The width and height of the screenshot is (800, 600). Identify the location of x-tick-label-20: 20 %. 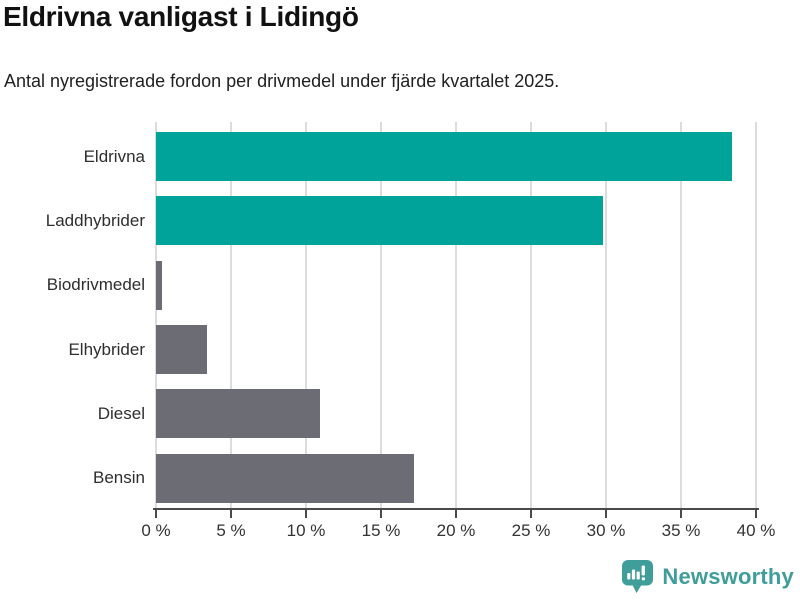
(456, 530).